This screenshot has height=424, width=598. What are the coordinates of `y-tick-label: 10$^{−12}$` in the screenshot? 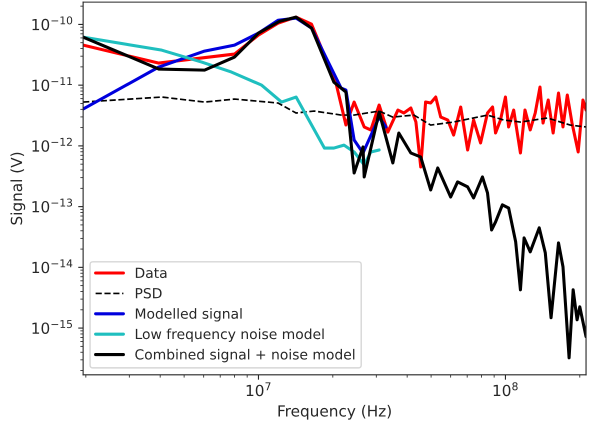 It's located at (52, 145).